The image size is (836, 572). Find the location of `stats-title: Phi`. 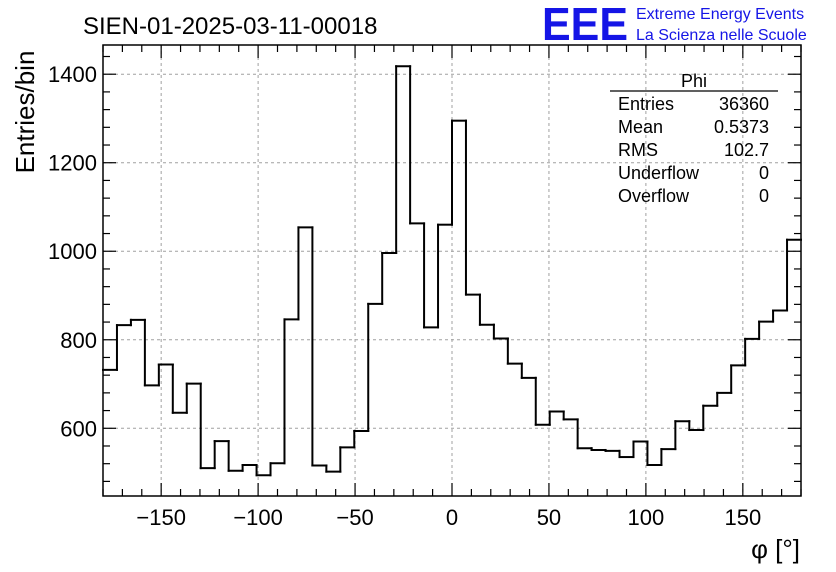

stats-title: Phi is located at coordinates (694, 81).